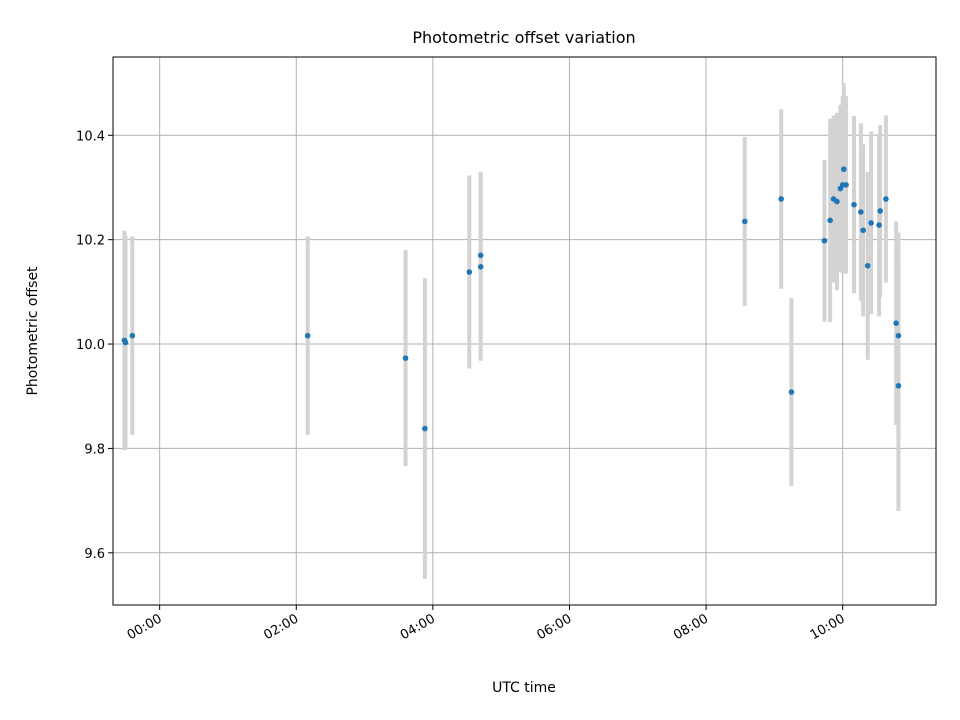  Describe the element at coordinates (94, 554) in the screenshot. I see `y-tick-label: 9.6` at that location.